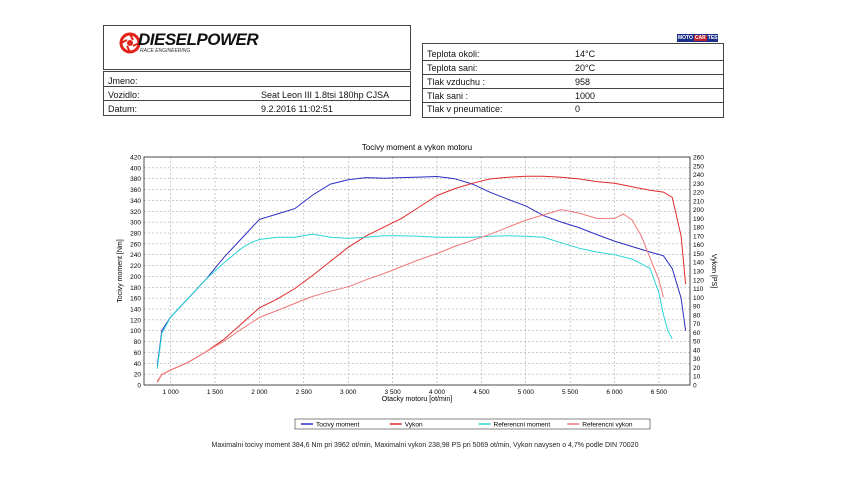 The height and width of the screenshot is (479, 850). What do you see at coordinates (297, 109) in the screenshot?
I see `date-value: 9.2.2016 11:02:51` at bounding box center [297, 109].